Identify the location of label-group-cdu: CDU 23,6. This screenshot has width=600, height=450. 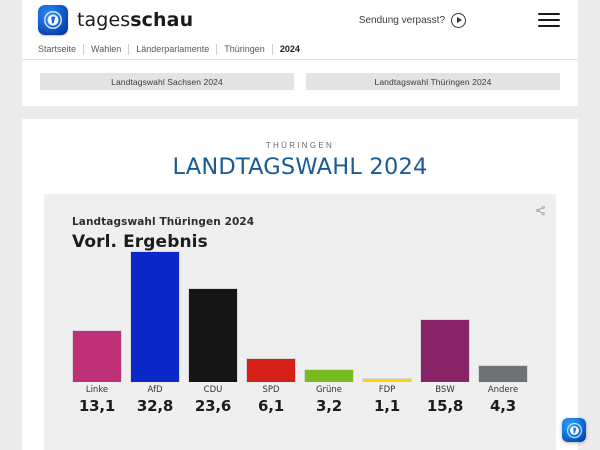
(213, 406).